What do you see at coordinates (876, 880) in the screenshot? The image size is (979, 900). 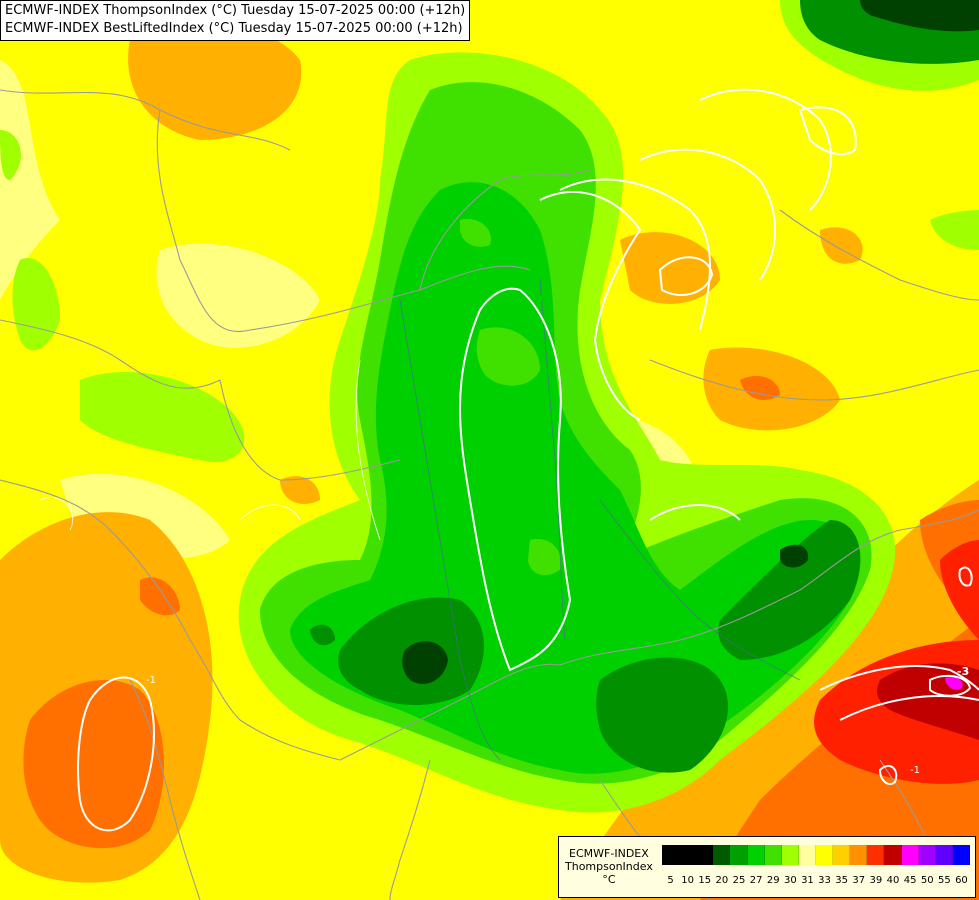 I see `legend-tick-label: 39` at bounding box center [876, 880].